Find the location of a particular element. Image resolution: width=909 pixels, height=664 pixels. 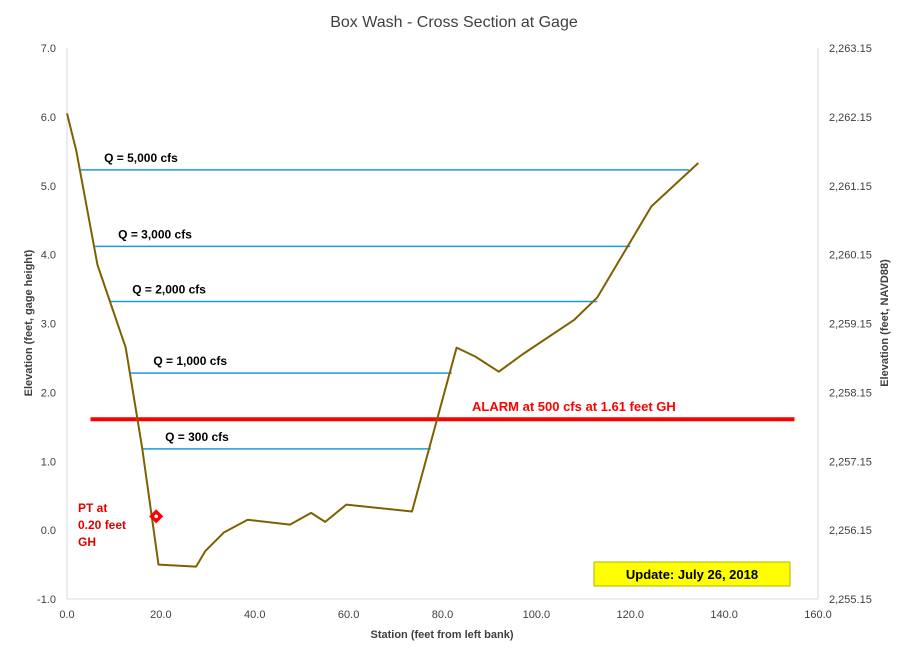

x-tick-labels: 0.0 20.0 40.0 60.0 80.0 100.0 120.0 140.0 160.0 is located at coordinates (445, 615).